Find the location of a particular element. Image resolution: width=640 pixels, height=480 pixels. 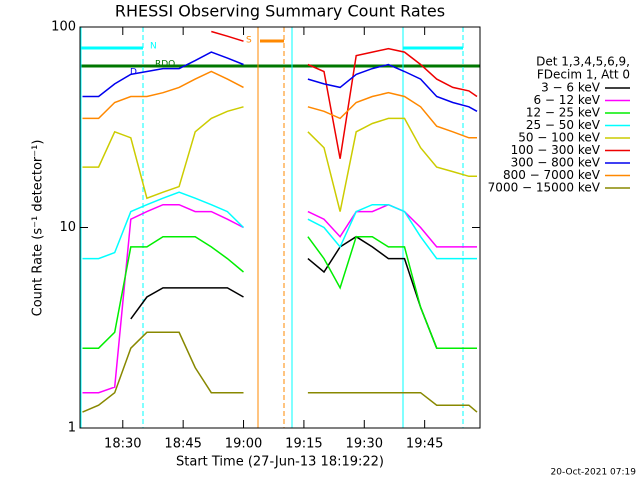

legend-label: 300 − 800 keV is located at coordinates (556, 163).